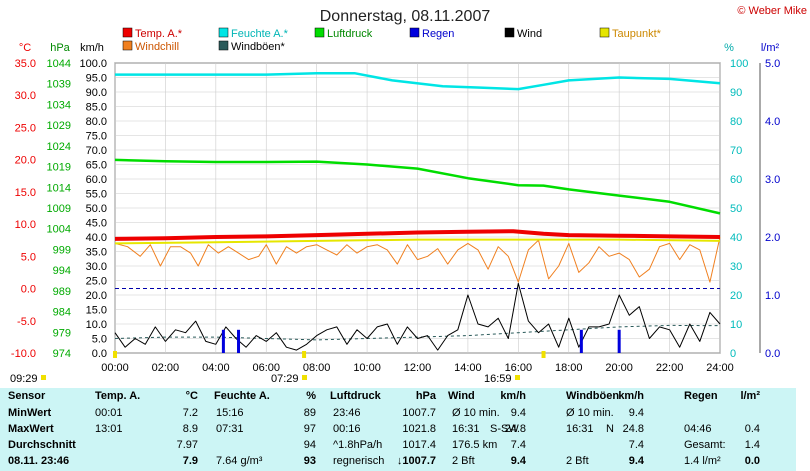 The image size is (810, 471). What do you see at coordinates (736, 93) in the screenshot?
I see `pct-tick: 90` at bounding box center [736, 93].